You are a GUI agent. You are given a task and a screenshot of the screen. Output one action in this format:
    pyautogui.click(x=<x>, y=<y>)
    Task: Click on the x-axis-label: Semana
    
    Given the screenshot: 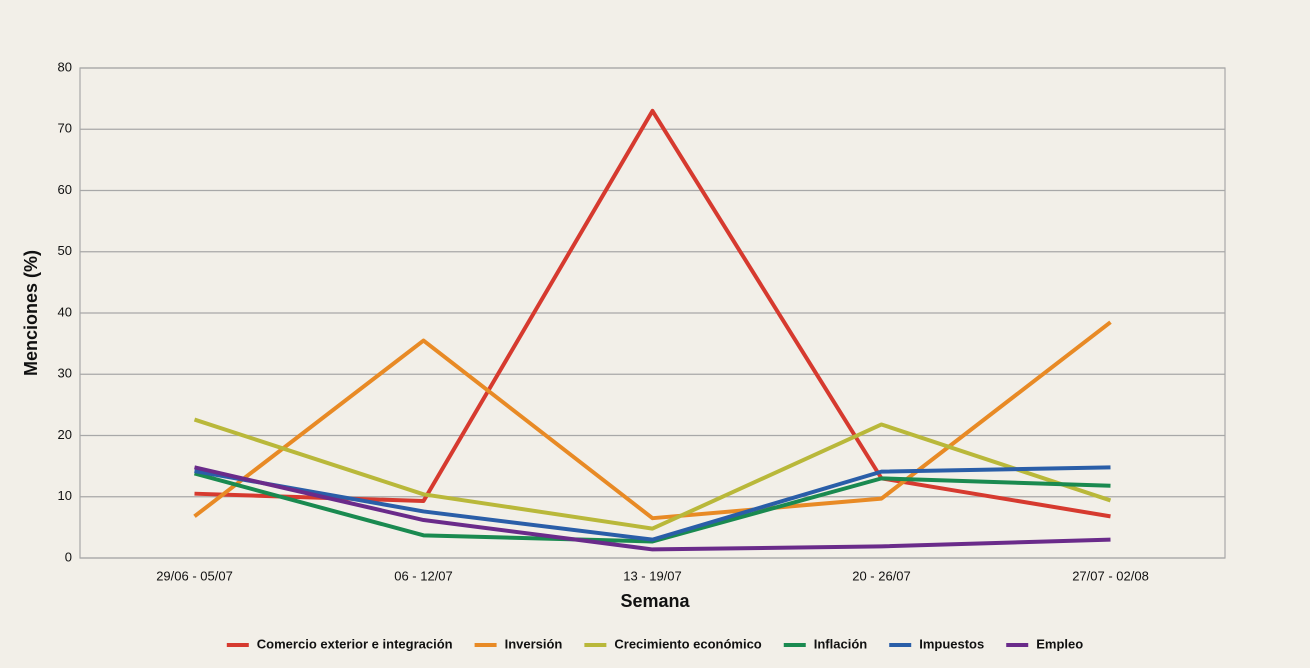 What is the action you would take?
    pyautogui.click(x=655, y=601)
    